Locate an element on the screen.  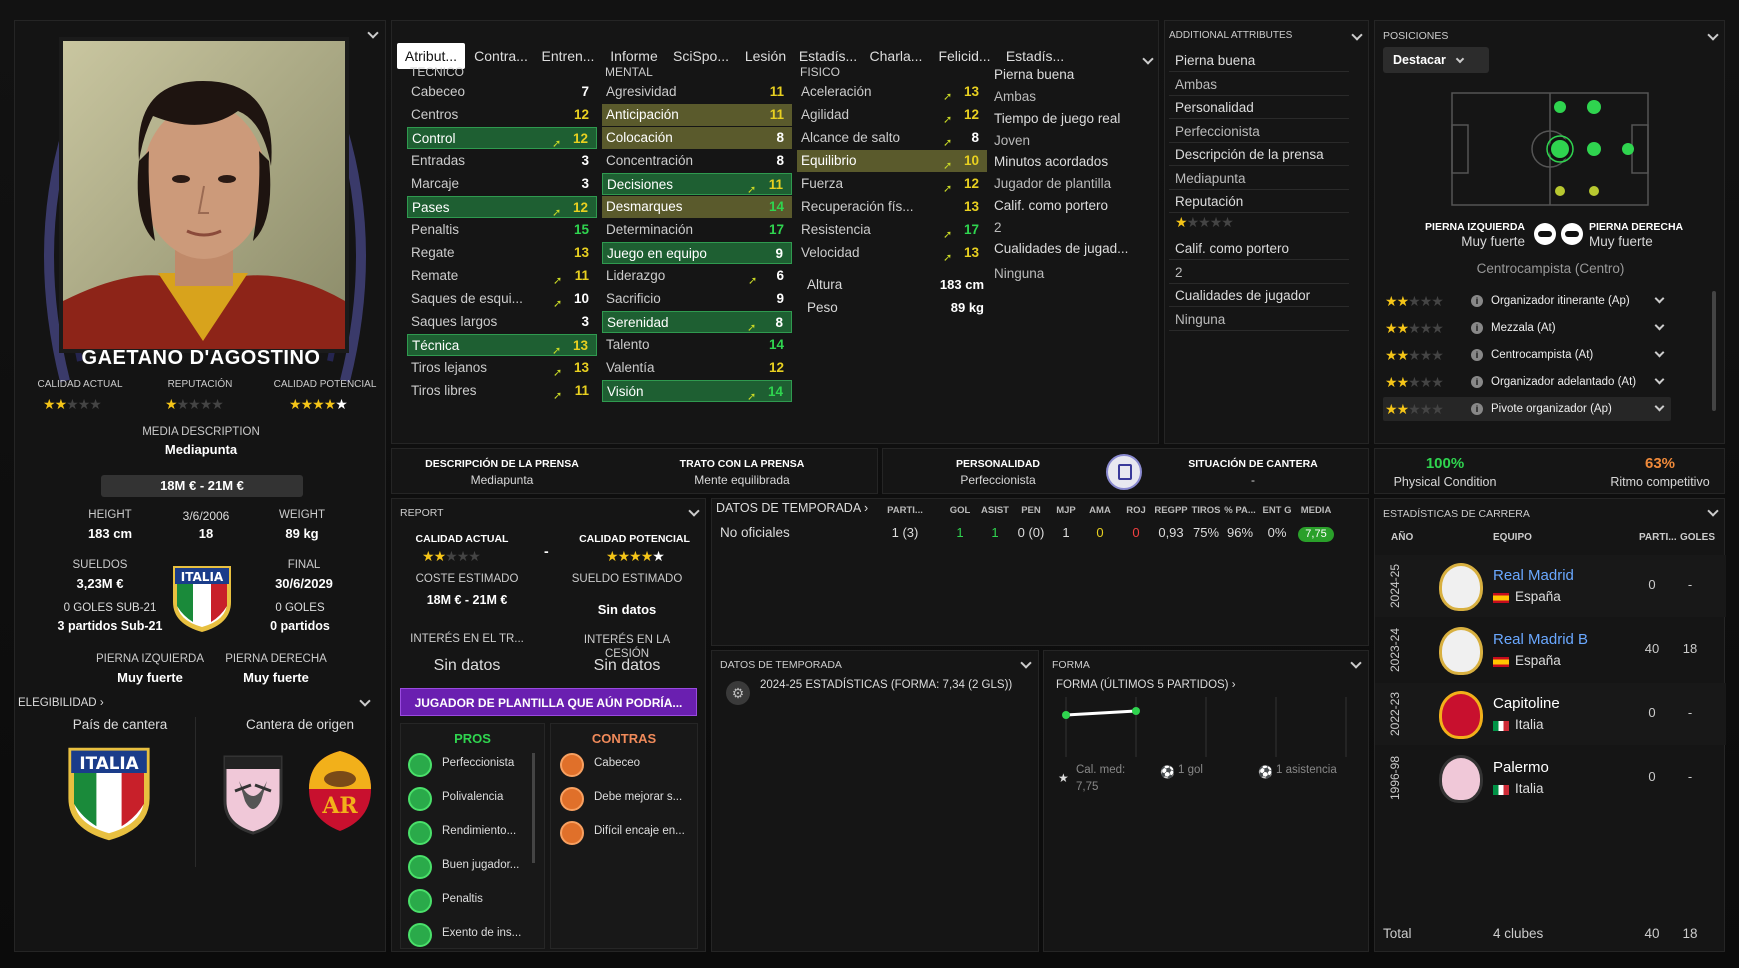
attribute-row: Cabeceo 7 is located at coordinates (502, 92).